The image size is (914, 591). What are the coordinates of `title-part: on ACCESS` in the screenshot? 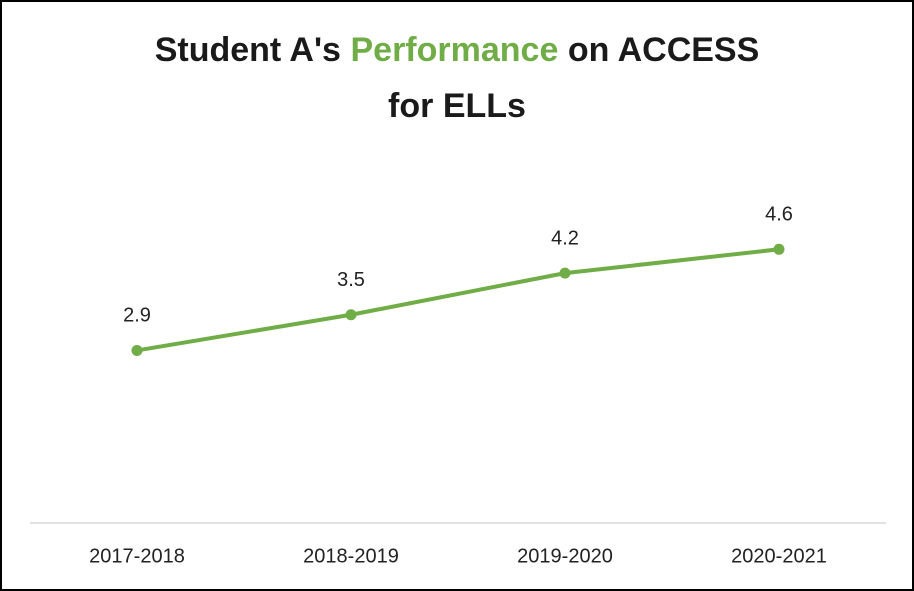 It's located at (663, 50).